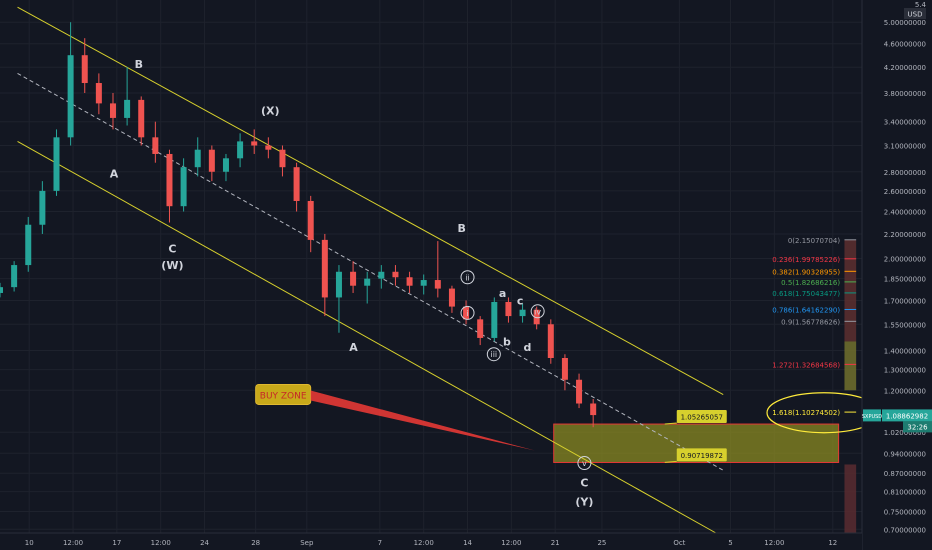  What do you see at coordinates (921, 5) in the screenshot?
I see `price-tick-partial: 5.4` at bounding box center [921, 5].